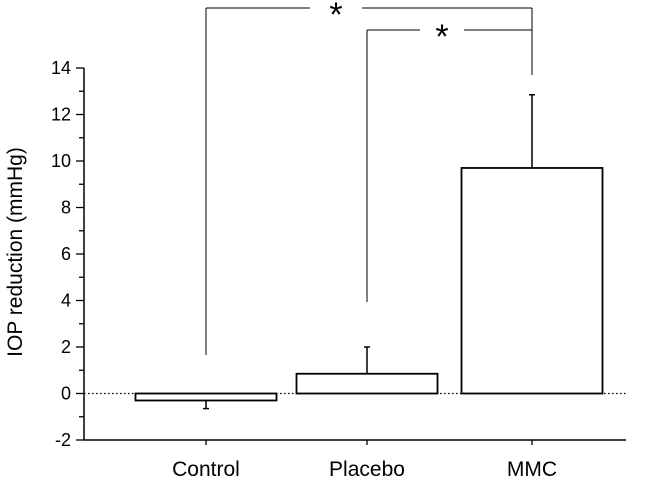  What do you see at coordinates (66, 254) in the screenshot?
I see `y-tick-label: 6` at bounding box center [66, 254].